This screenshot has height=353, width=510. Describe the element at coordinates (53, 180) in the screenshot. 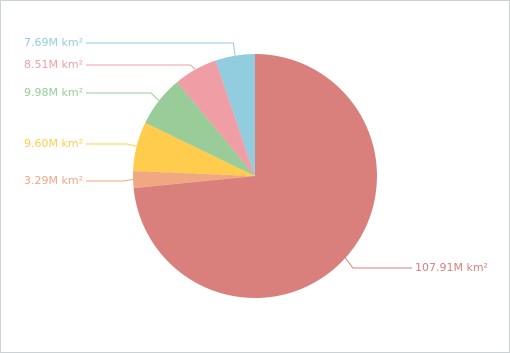

I see `data-label: 3.29M km²` at that location.